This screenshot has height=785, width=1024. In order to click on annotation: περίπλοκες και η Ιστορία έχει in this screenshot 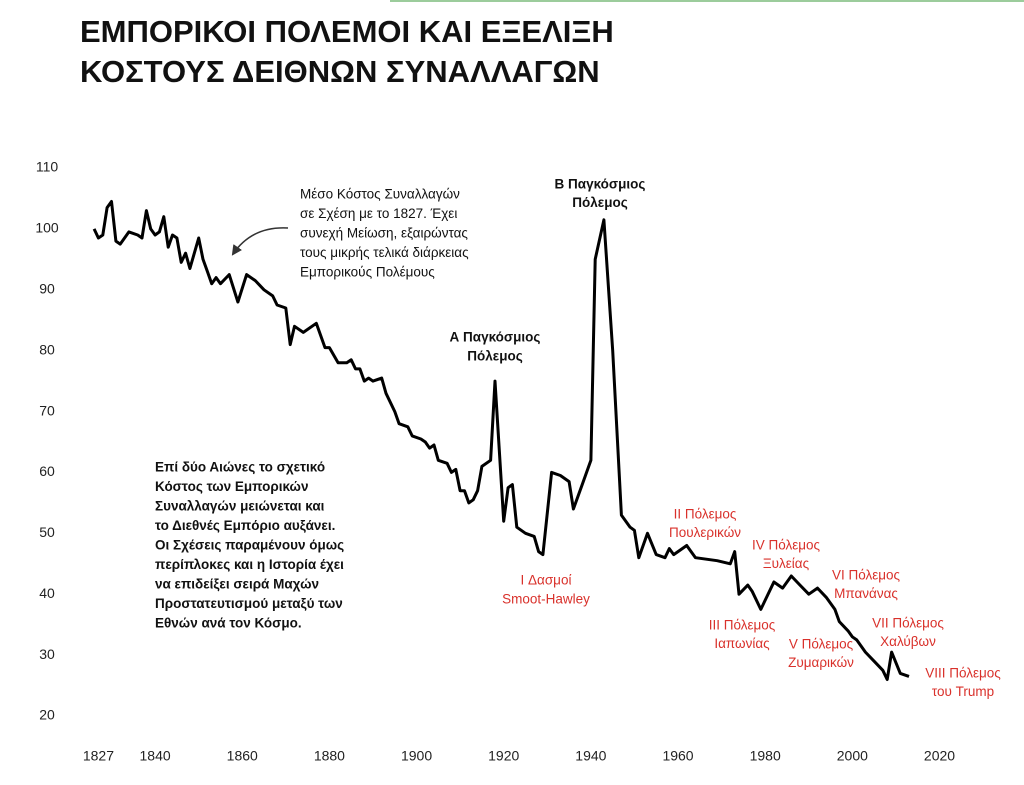, I will do `click(249, 564)`.